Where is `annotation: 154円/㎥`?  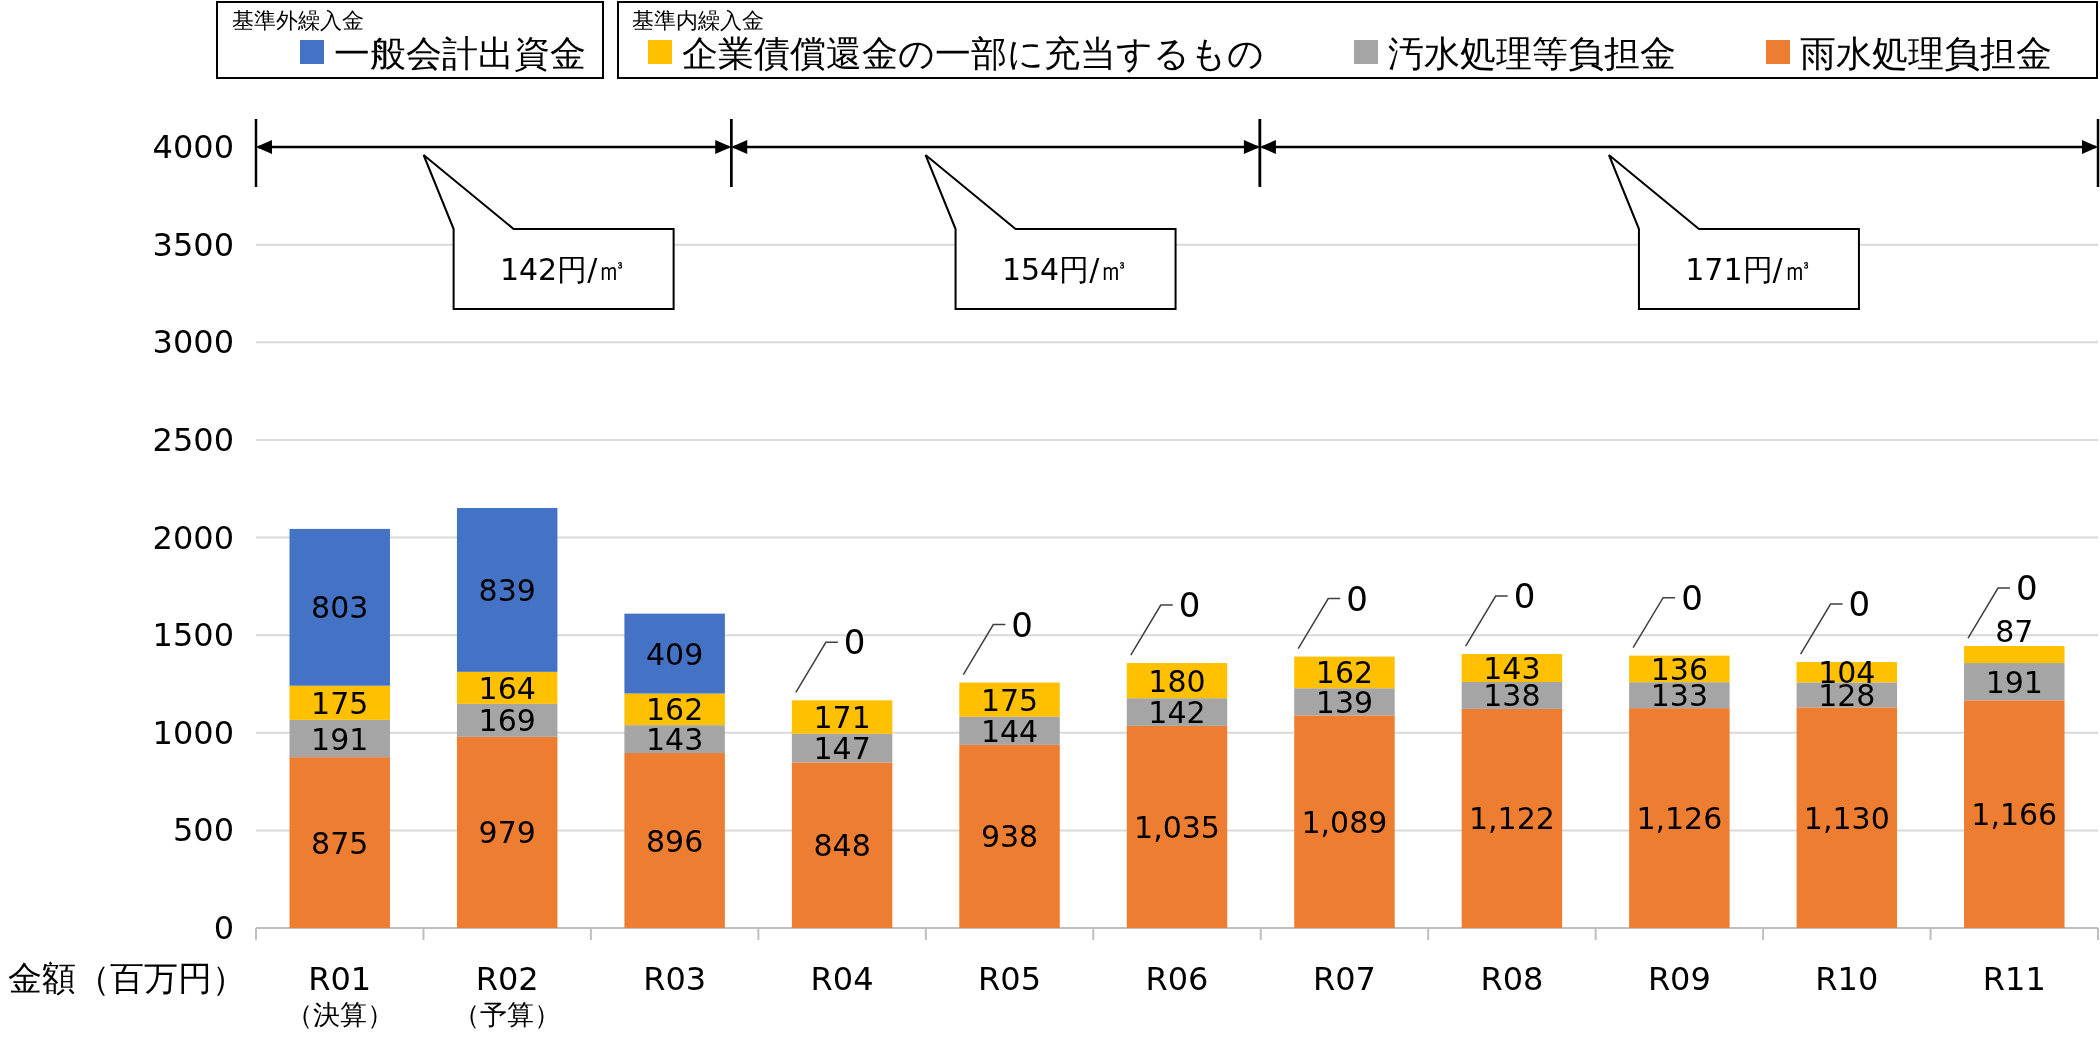
annotation: 154円/㎥ is located at coordinates (1065, 269).